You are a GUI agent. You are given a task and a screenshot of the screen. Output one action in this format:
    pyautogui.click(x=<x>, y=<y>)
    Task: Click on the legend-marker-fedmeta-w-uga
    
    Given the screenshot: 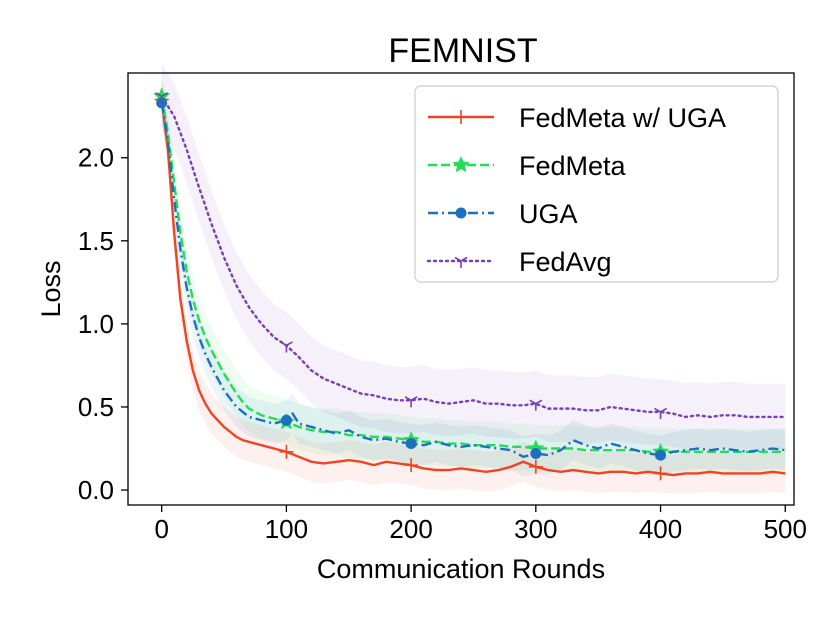 What is the action you would take?
    pyautogui.click(x=461, y=117)
    